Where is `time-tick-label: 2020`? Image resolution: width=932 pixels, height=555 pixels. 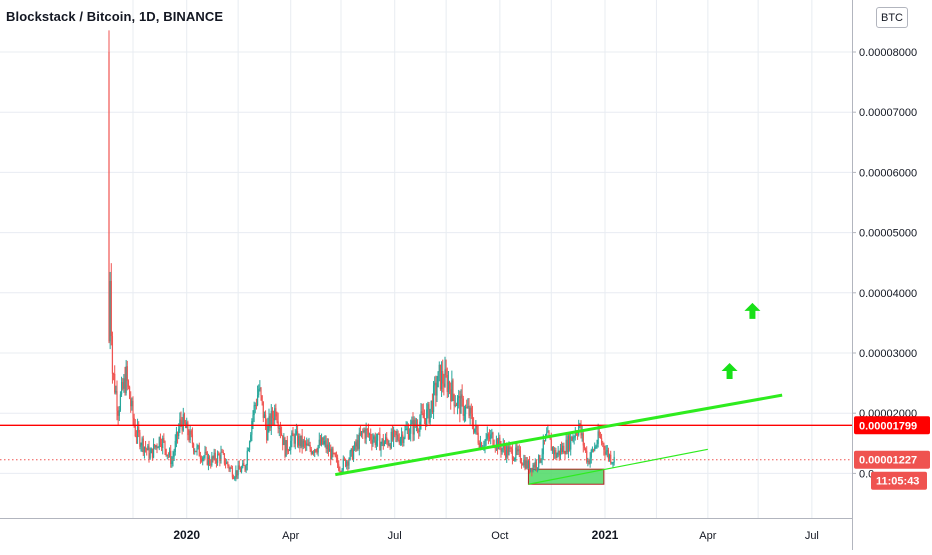 time-tick-label: 2020 is located at coordinates (186, 535).